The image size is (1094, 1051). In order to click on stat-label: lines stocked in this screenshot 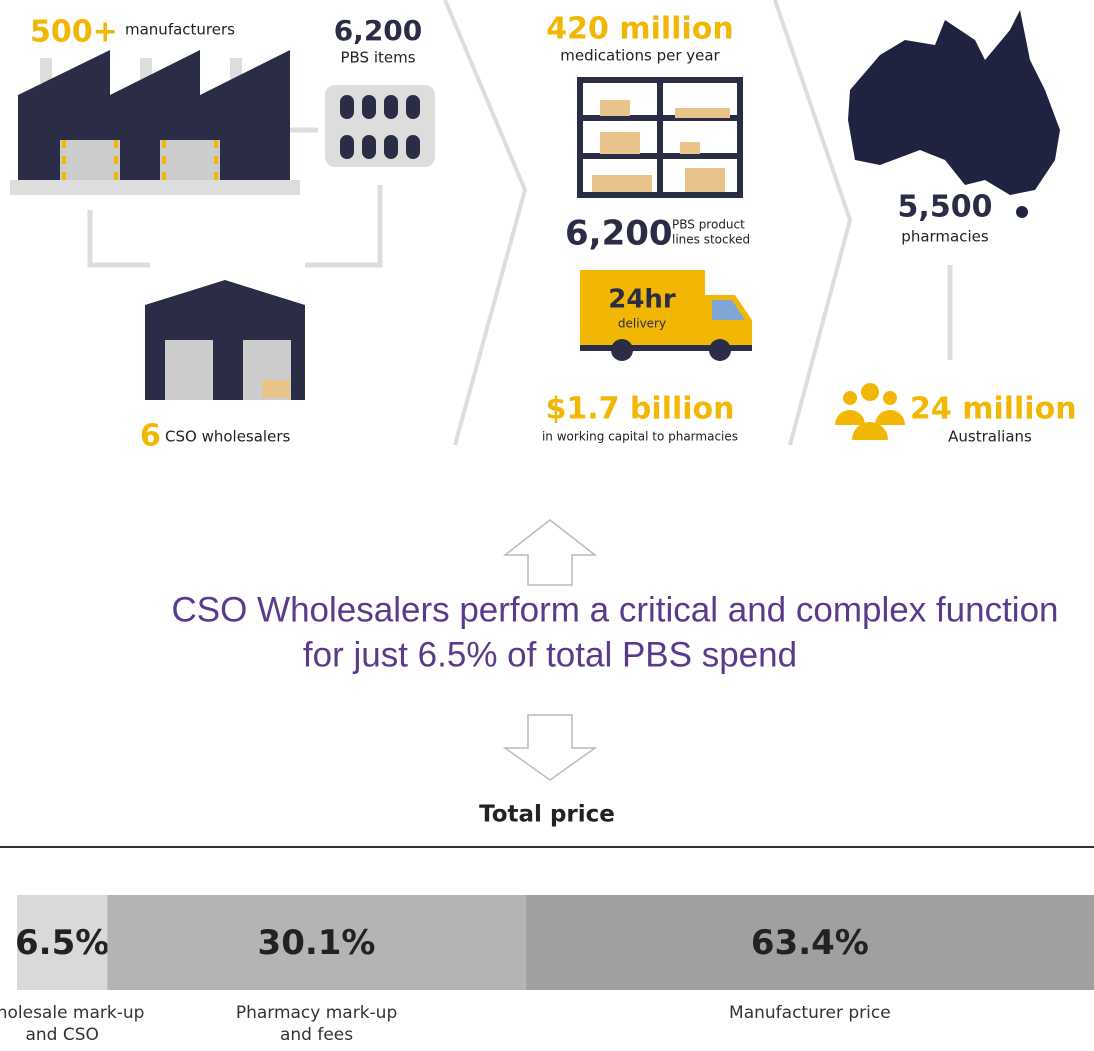, I will do `click(711, 240)`.